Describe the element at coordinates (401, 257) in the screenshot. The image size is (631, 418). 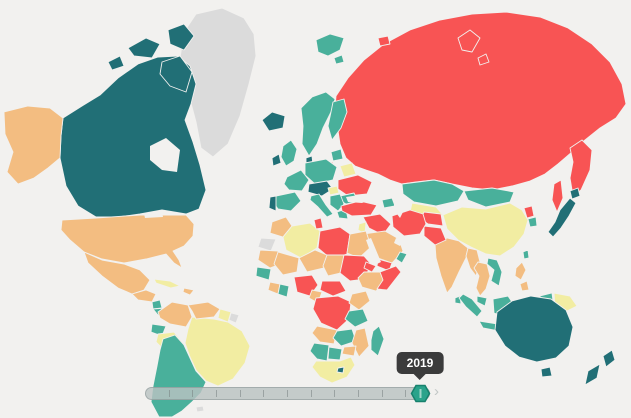
I see `region-oman` at that location.